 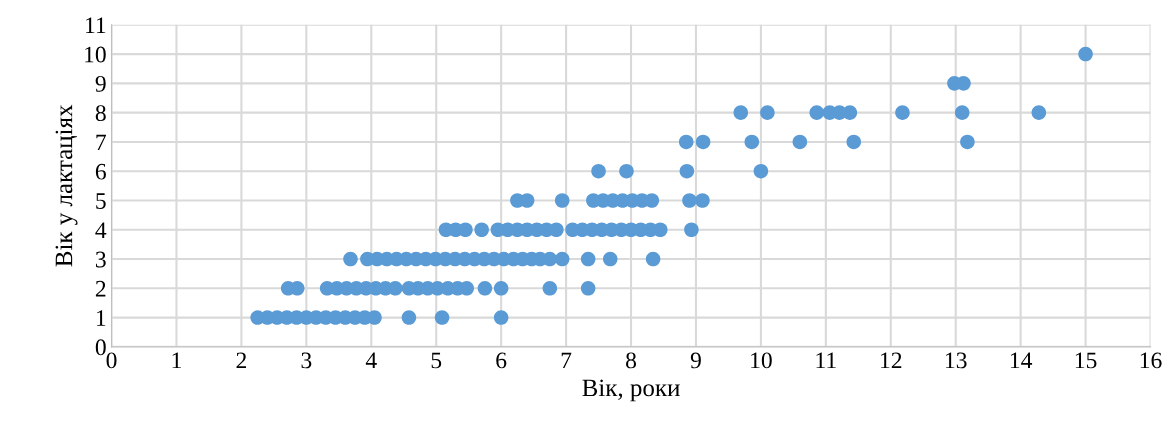 What do you see at coordinates (566, 360) in the screenshot?
I see `x-tick-label: 7` at bounding box center [566, 360].